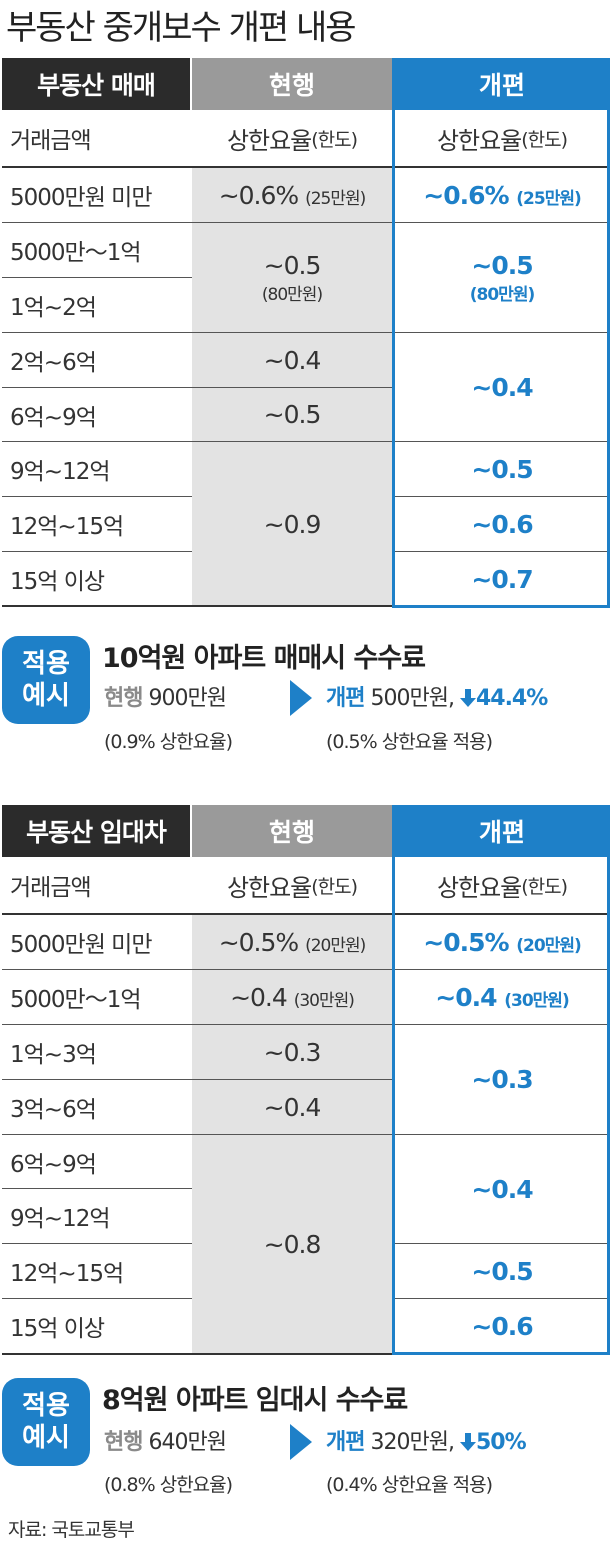 This screenshot has width=612, height=1550. I want to click on sale-new-cell: ~0.5, so click(502, 469).